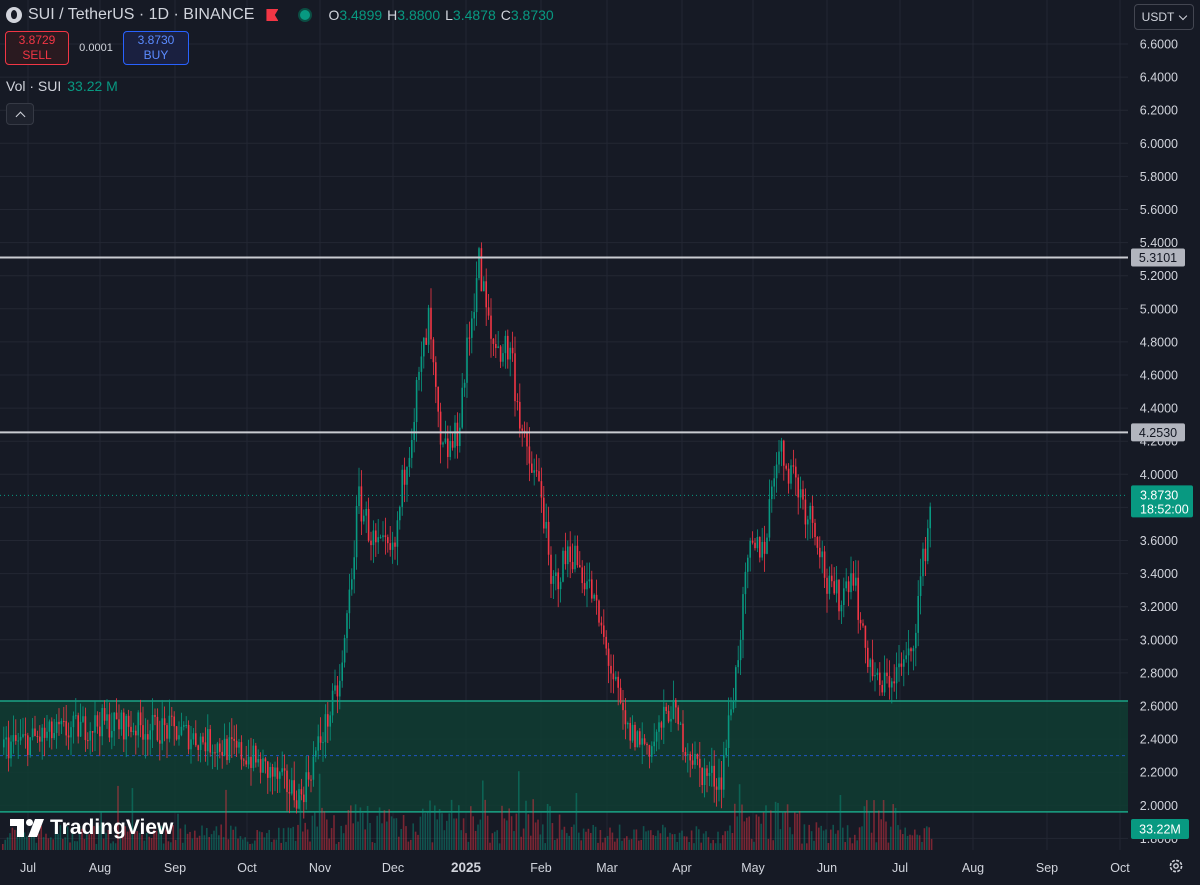  I want to click on buy-button: 3.8730 BUY, so click(156, 48).